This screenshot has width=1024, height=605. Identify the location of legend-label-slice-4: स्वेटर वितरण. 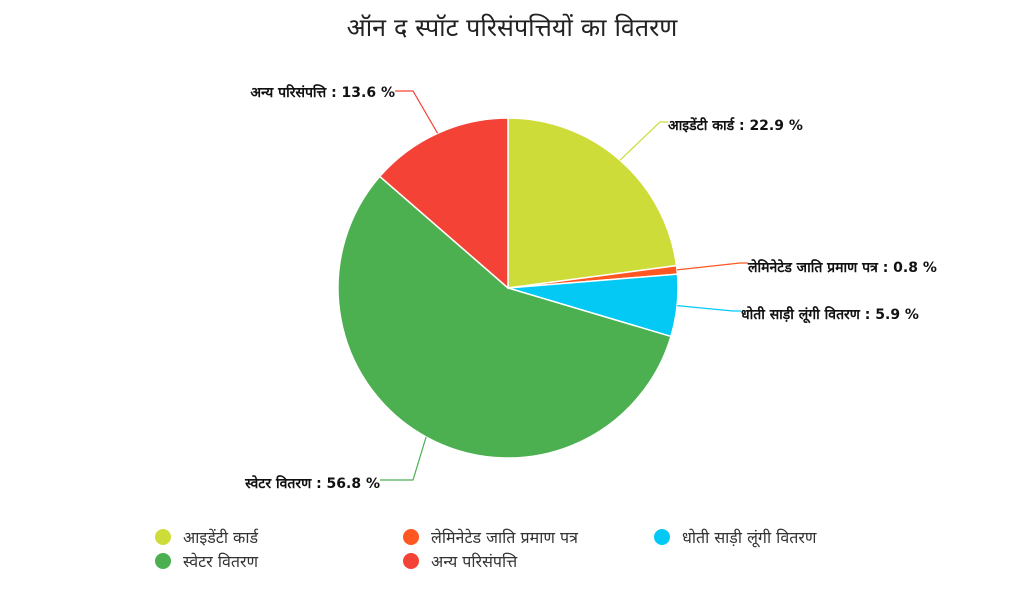
(221, 561).